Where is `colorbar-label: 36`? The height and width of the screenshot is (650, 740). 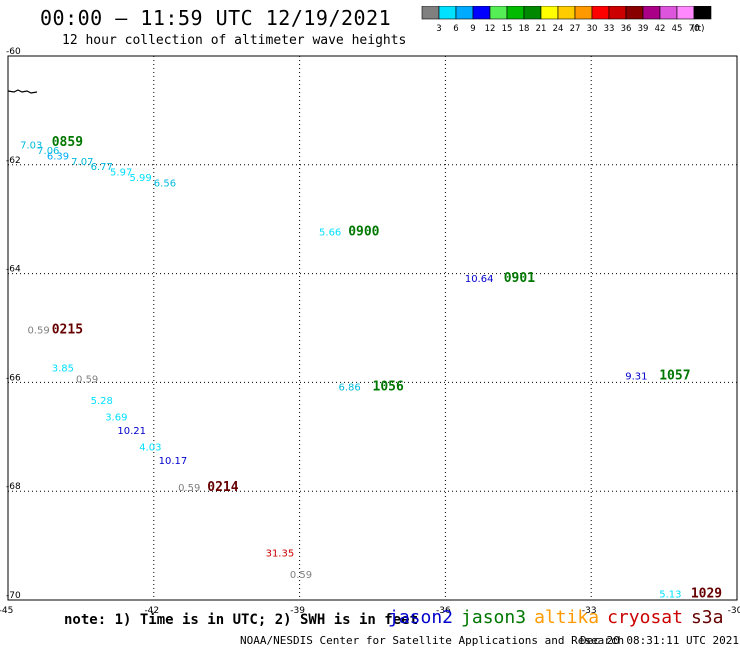 colorbar-label: 36 is located at coordinates (626, 29).